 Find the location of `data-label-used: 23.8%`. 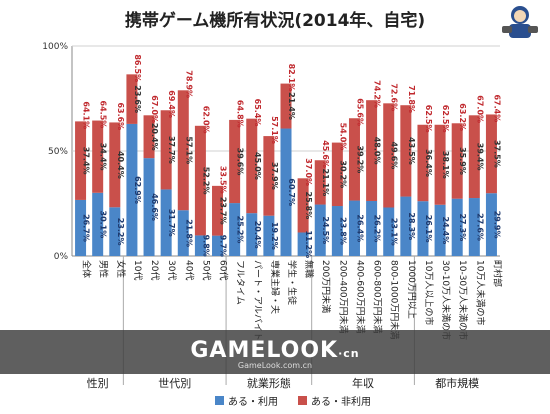

data-label-used: 23.8% is located at coordinates (342, 231).